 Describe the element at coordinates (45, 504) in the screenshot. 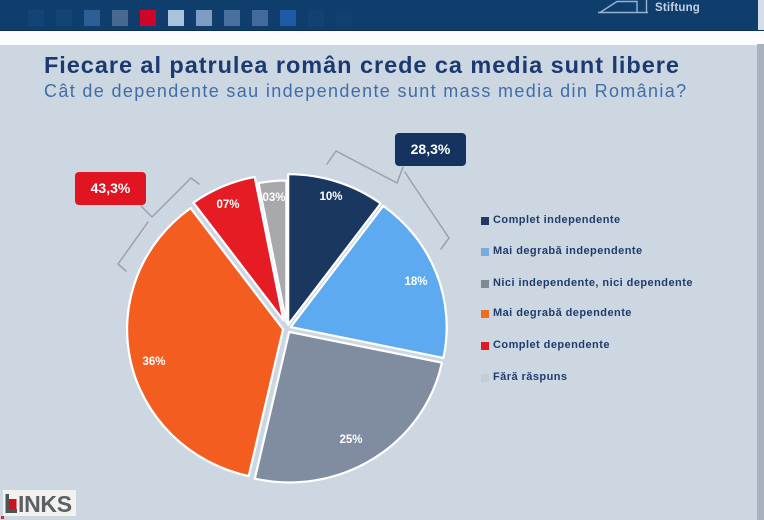

I see `svg-text: INKS` at that location.